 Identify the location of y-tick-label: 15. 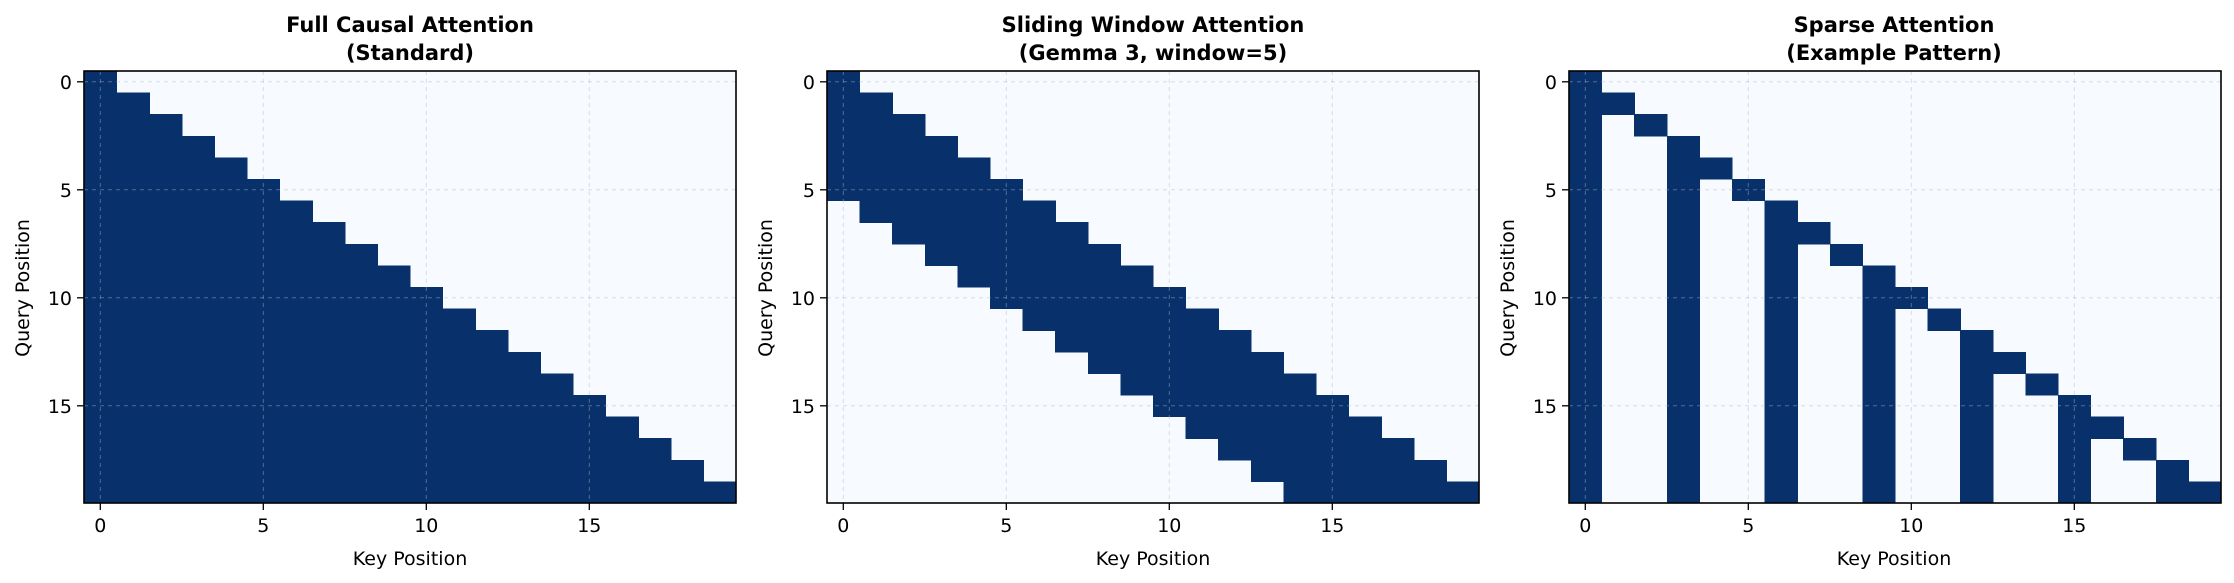
(1545, 407).